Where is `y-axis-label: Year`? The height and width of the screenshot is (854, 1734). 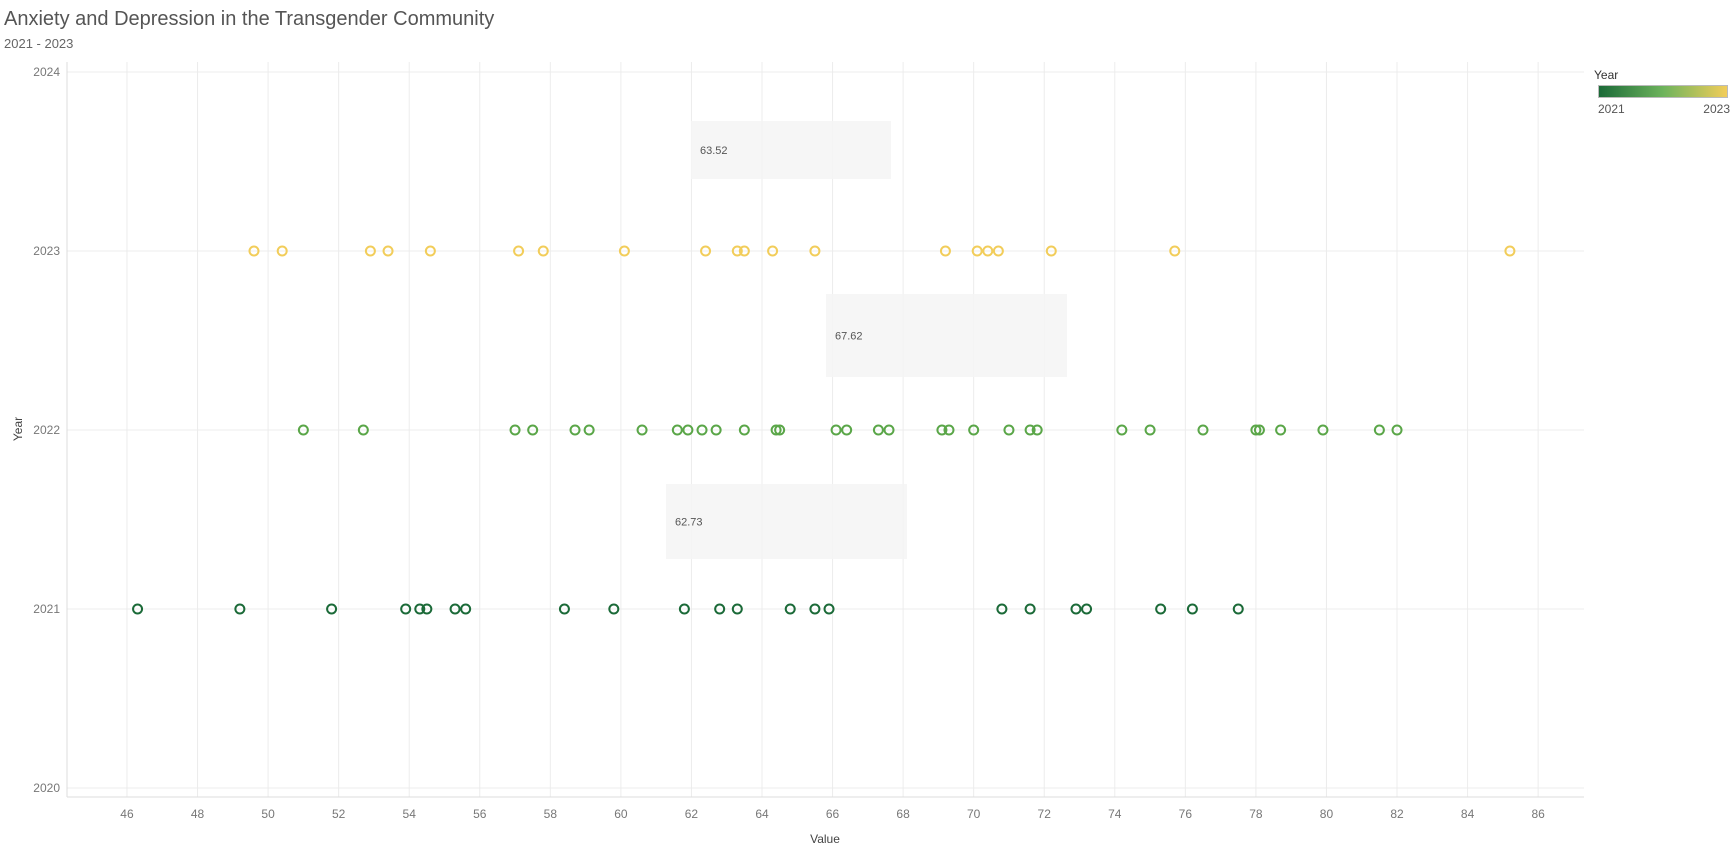 y-axis-label: Year is located at coordinates (18, 429).